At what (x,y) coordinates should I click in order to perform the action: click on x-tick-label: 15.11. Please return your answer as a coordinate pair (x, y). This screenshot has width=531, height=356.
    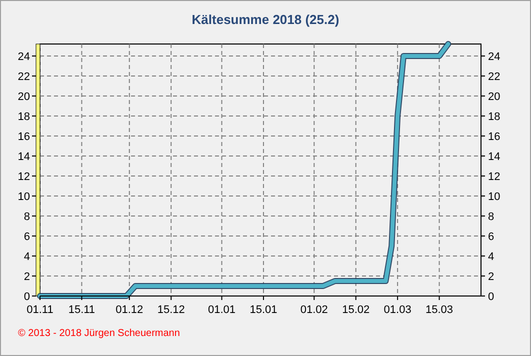
    Looking at the image, I should click on (82, 310).